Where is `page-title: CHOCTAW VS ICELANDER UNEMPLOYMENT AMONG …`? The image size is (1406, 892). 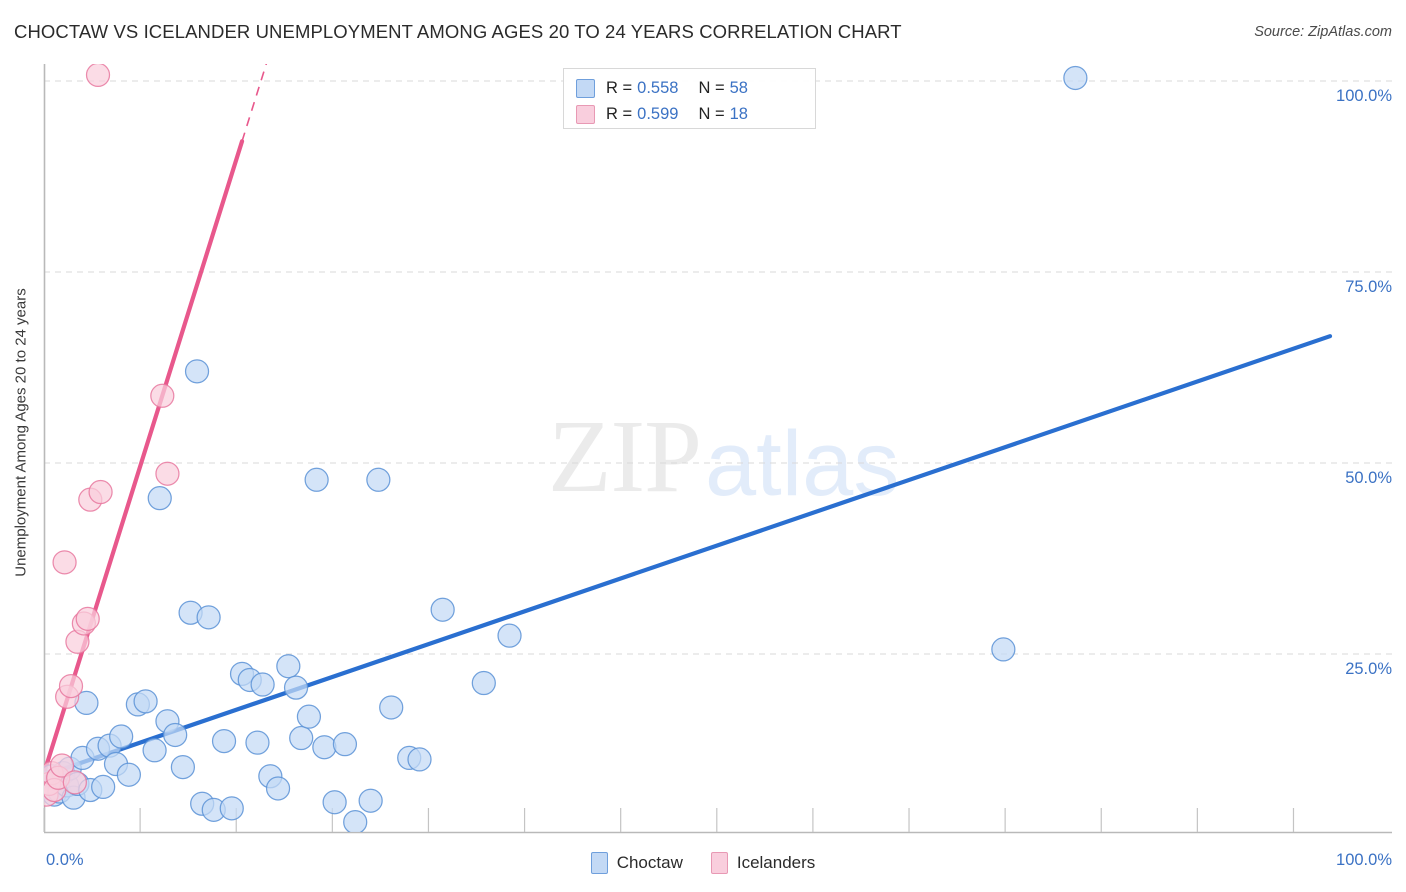
page-title: CHOCTAW VS ICELANDER UNEMPLOYMENT AMONG … is located at coordinates (458, 31).